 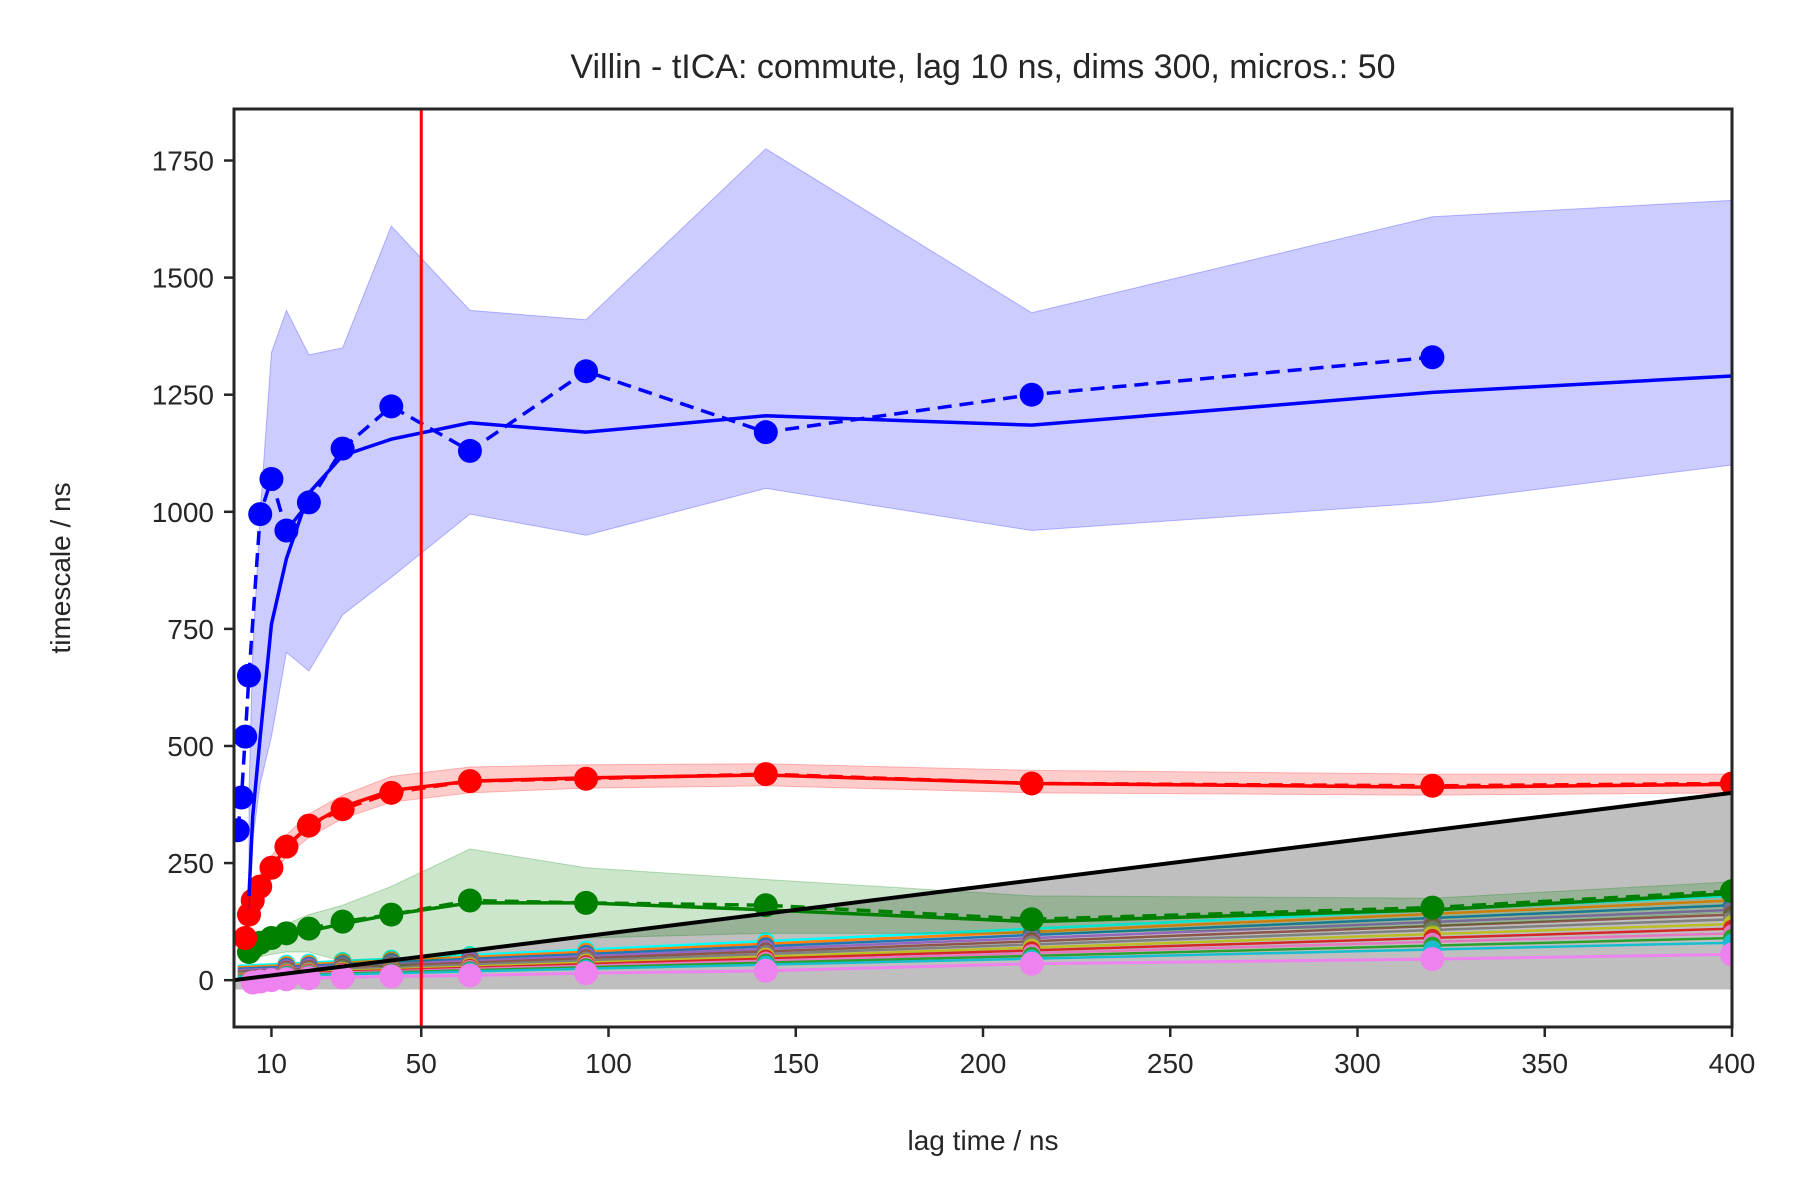 I want to click on x-axis-label: lag time / ns, so click(x=983, y=1140).